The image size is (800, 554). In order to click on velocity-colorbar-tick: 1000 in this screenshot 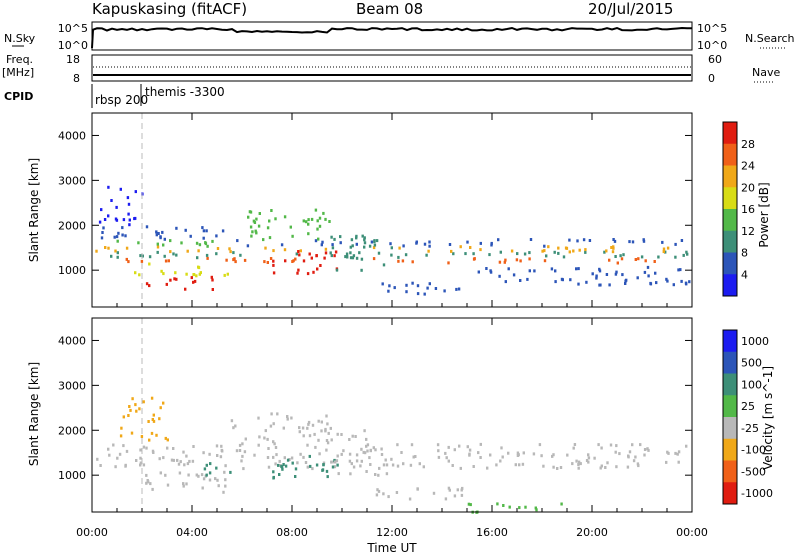, I will do `click(755, 341)`.